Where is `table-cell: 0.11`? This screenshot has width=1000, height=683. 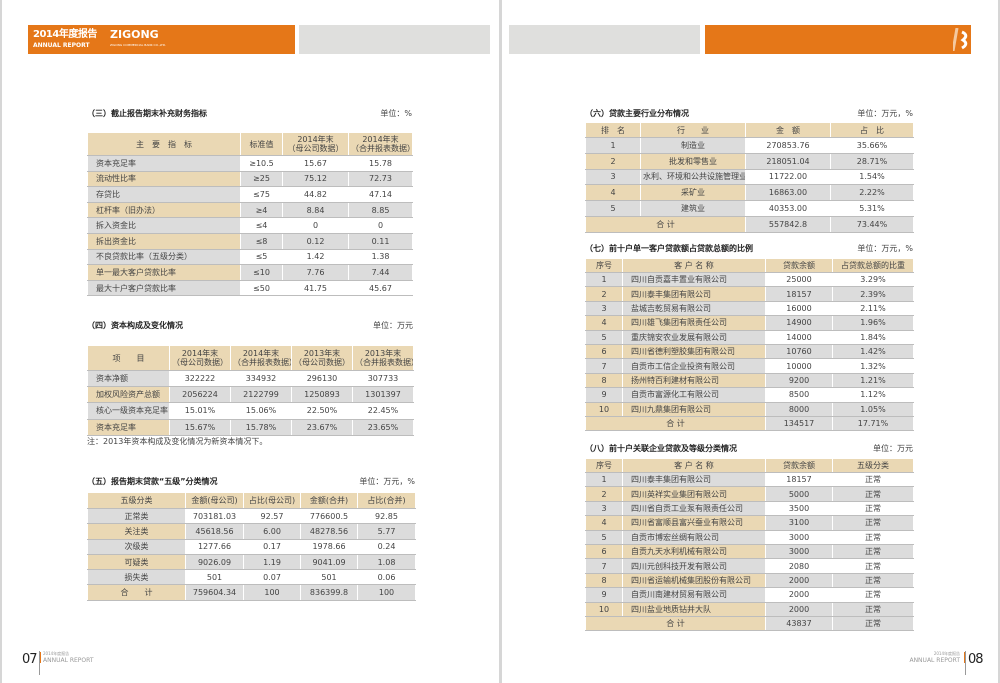
table-cell: 0.11 is located at coordinates (380, 241).